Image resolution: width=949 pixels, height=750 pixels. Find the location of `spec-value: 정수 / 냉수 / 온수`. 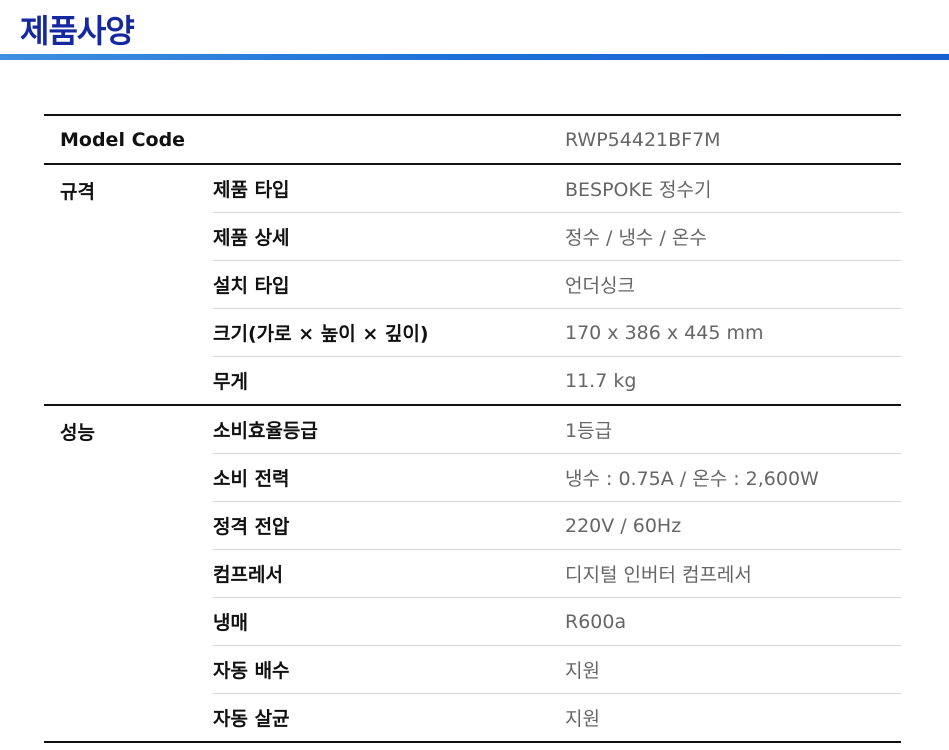

spec-value: 정수 / 냉수 / 온수 is located at coordinates (733, 236).